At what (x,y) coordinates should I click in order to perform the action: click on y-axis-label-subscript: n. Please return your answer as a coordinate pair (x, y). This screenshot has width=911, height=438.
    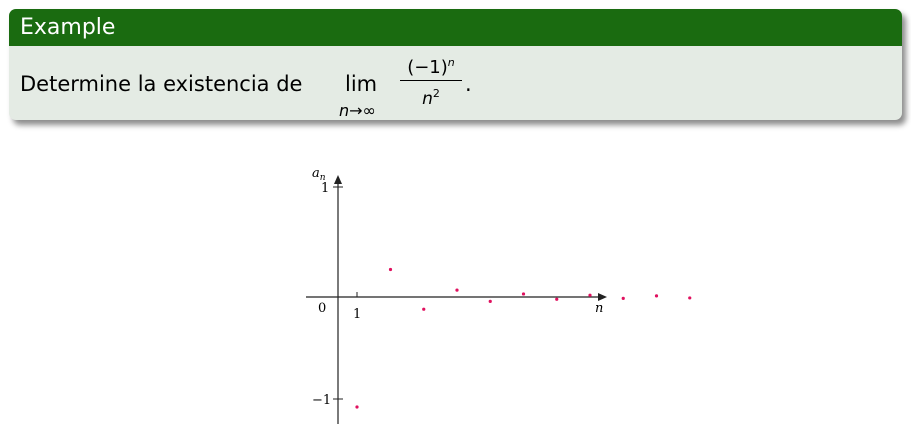
    Looking at the image, I should click on (323, 178).